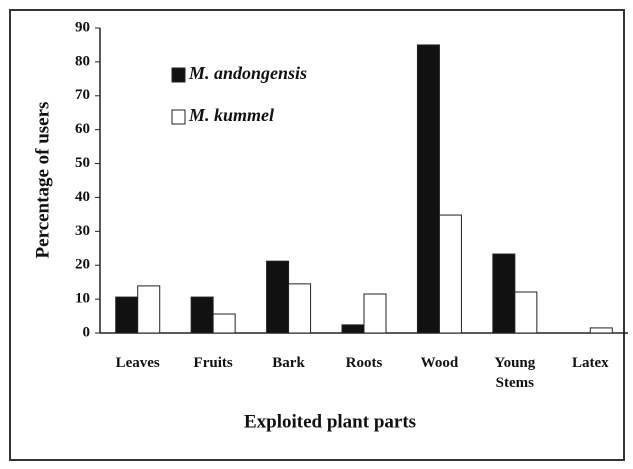 The image size is (633, 469). What do you see at coordinates (247, 73) in the screenshot?
I see `legend-label: M. andongensis` at bounding box center [247, 73].